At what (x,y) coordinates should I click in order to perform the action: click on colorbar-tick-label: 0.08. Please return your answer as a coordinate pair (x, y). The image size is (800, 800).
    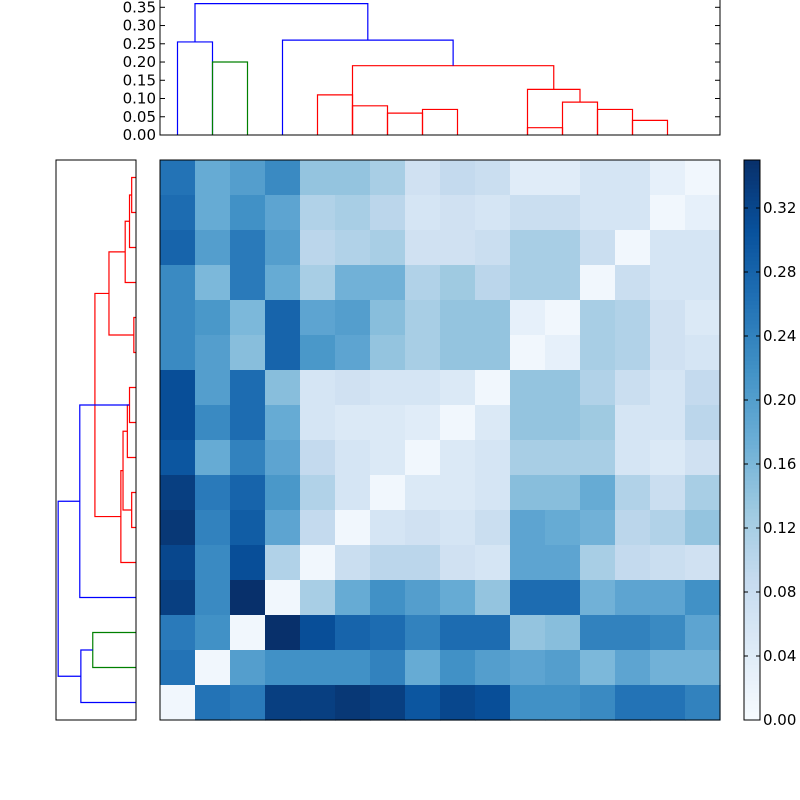
    Looking at the image, I should click on (779, 592).